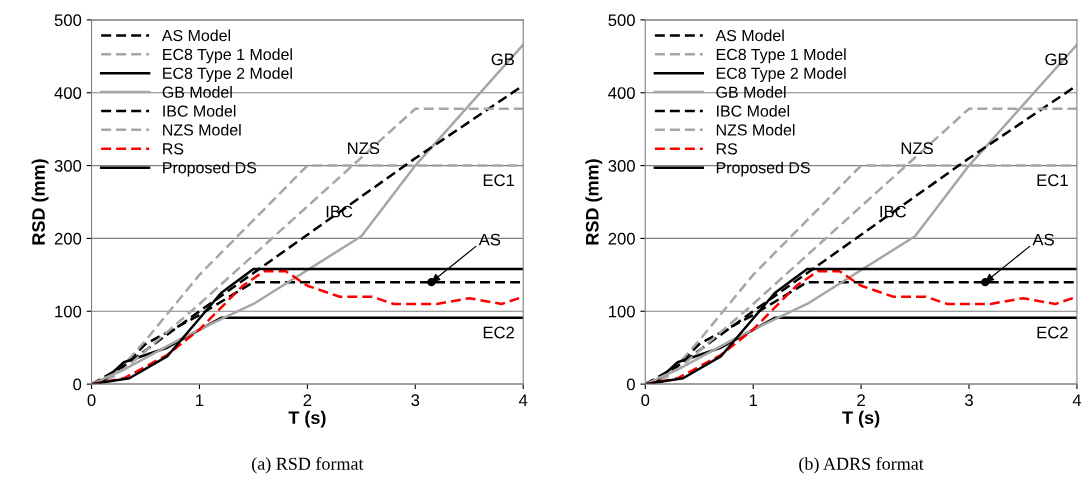  Describe the element at coordinates (308, 465) in the screenshot. I see `text: (a) RSD format` at that location.